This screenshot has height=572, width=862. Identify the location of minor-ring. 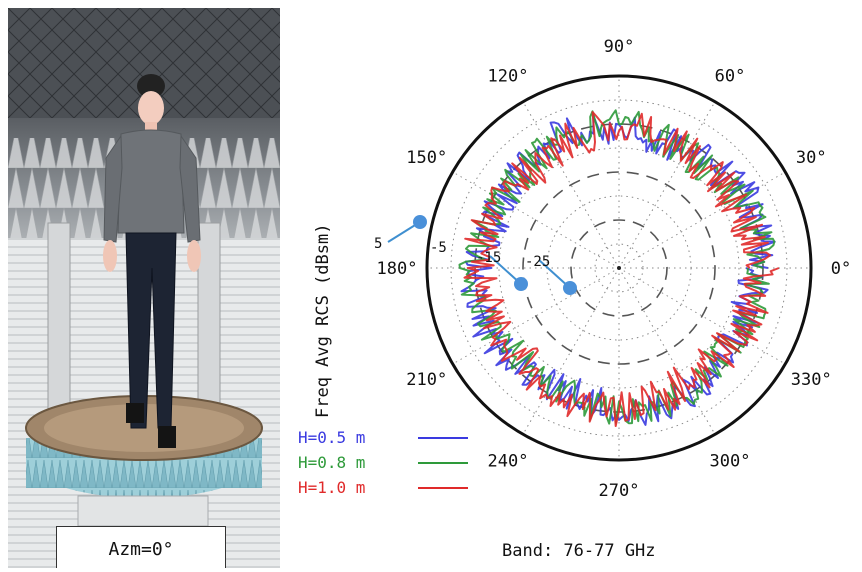
(619, 268).